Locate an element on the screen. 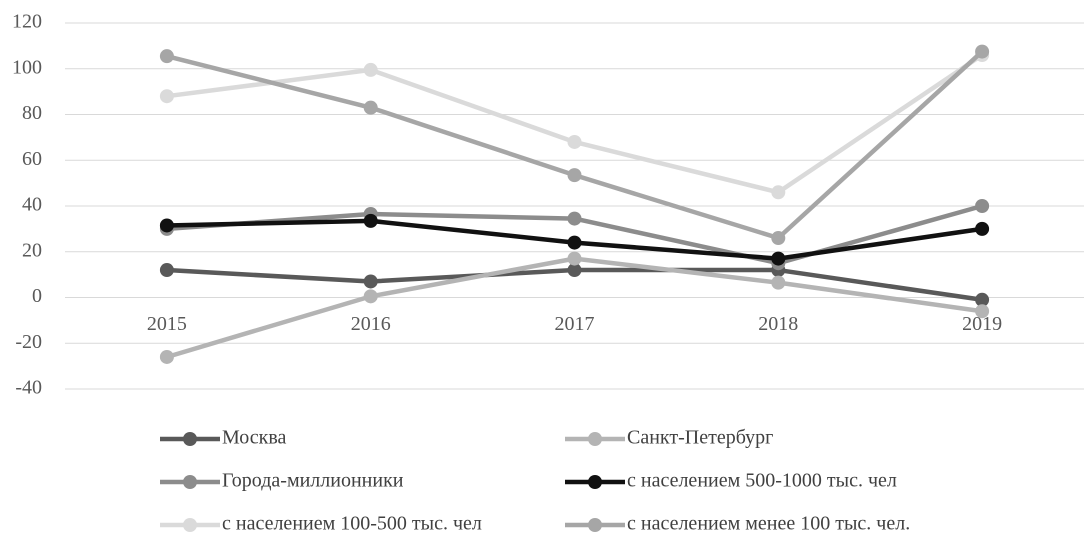 The width and height of the screenshot is (1086, 533). x-tick-label: 2018 is located at coordinates (778, 324).